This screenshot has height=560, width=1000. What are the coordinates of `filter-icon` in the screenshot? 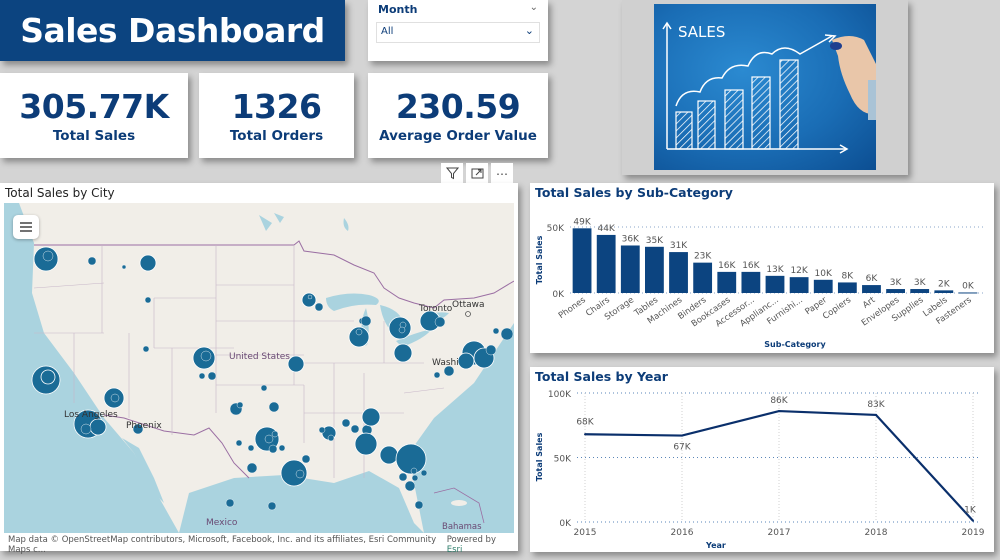 It's located at (452, 173).